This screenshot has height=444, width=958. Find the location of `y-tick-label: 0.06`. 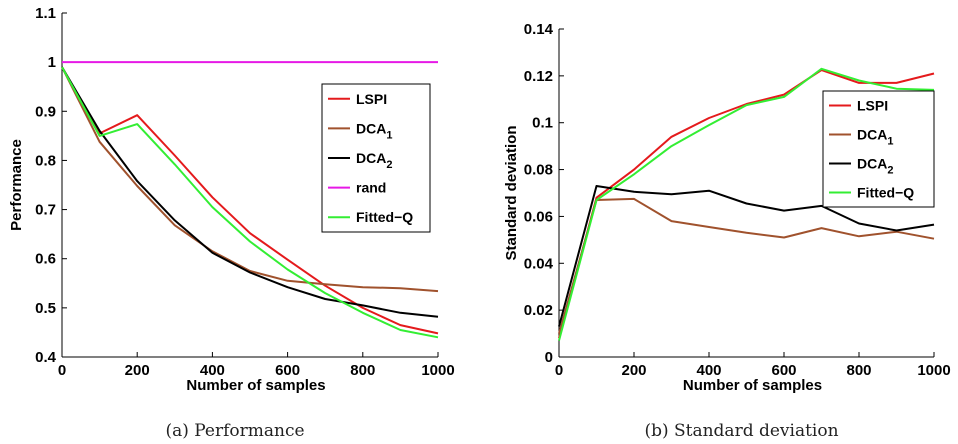

y-tick-label: 0.06 is located at coordinates (538, 216).